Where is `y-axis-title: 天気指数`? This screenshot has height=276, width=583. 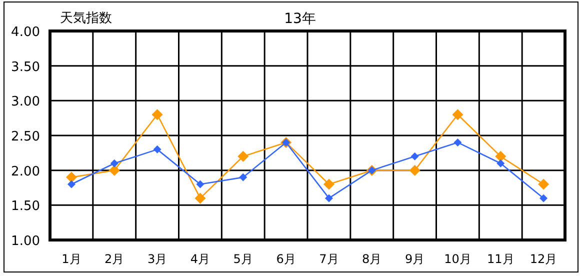 y-axis-title: 天気指数 is located at coordinates (86, 18).